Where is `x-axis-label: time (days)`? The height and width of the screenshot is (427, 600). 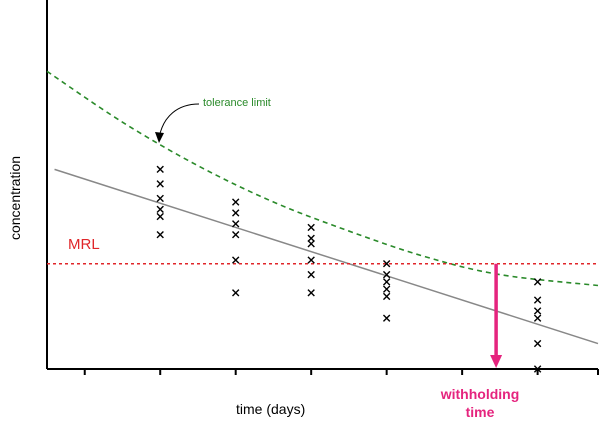
x-axis-label: time (days) is located at coordinates (271, 409).